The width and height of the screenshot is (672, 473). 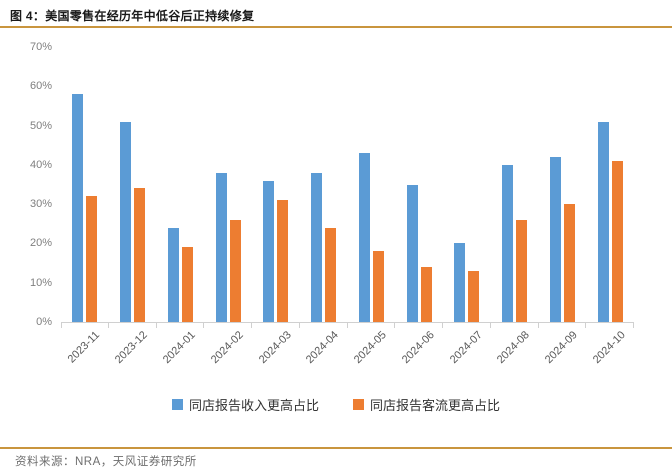 What do you see at coordinates (181, 206) in the screenshot?
I see `bar-group: 2024-01` at bounding box center [181, 206].